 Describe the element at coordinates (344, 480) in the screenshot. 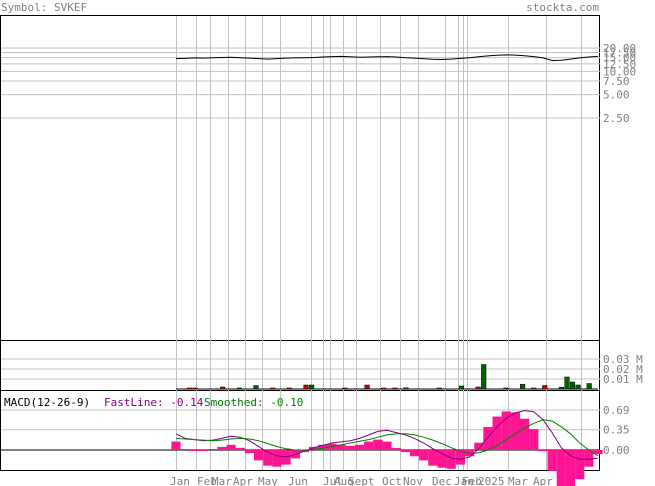

I see `x-tick-label: Aug` at that location.